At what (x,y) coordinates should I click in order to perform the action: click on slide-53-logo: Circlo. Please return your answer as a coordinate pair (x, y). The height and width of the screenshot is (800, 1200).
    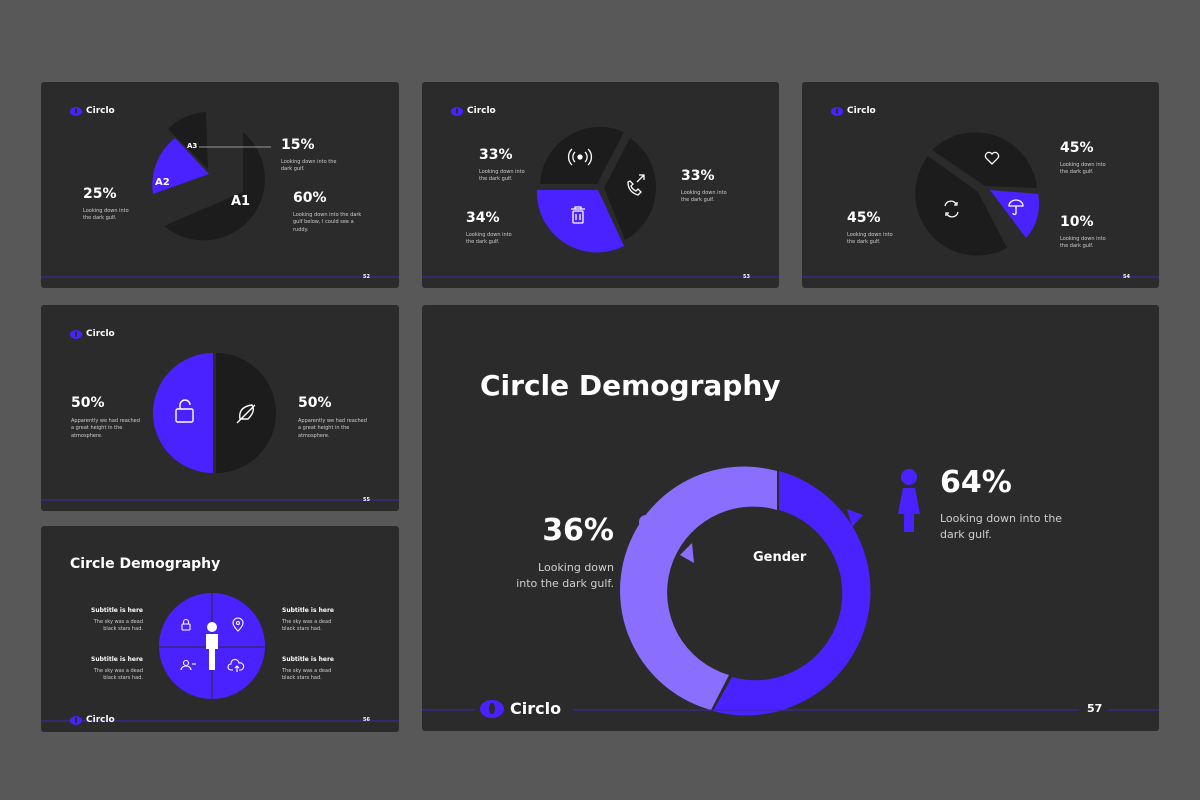
    Looking at the image, I should click on (473, 111).